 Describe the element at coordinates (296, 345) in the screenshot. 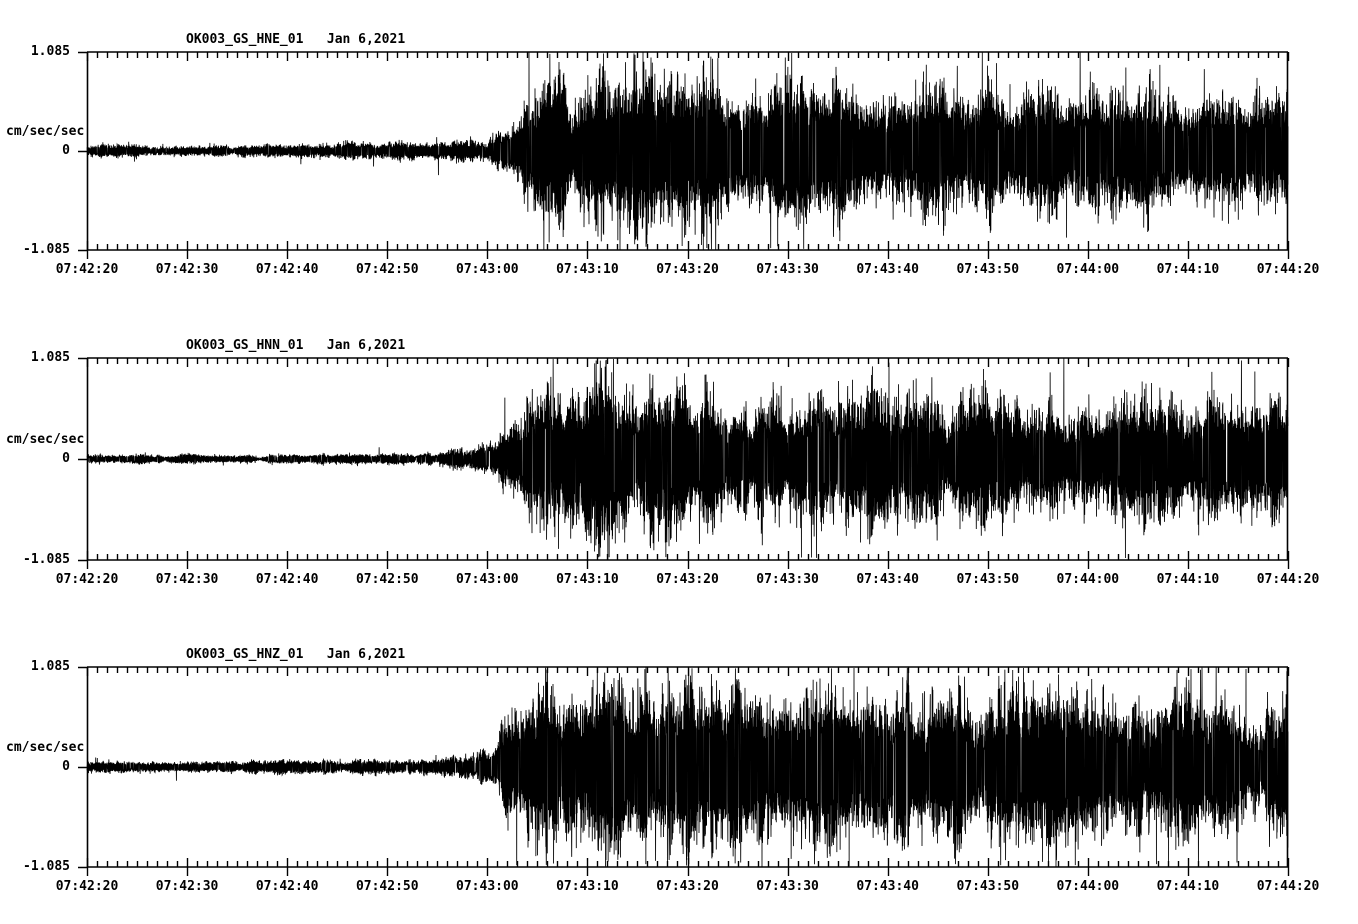

I see `panel-title-hnn: OK003_GS_HNN_01 Jan 6,2021` at that location.